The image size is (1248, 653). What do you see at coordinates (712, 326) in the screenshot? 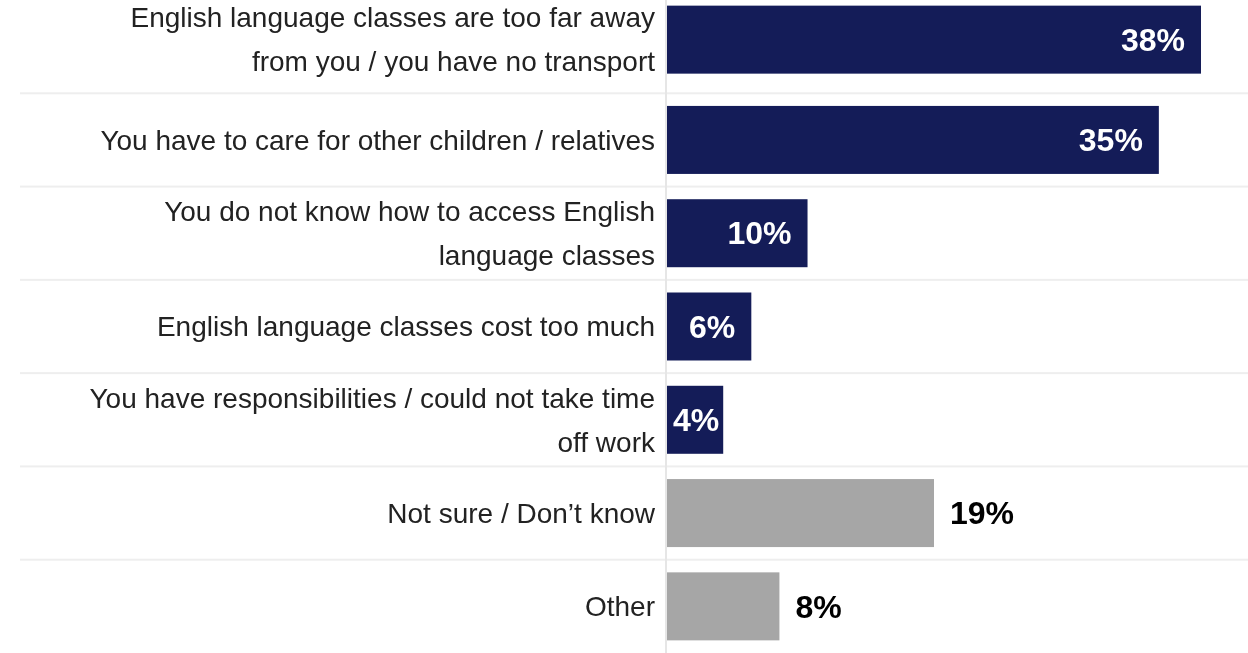
I see `data-label: 6%` at bounding box center [712, 326].